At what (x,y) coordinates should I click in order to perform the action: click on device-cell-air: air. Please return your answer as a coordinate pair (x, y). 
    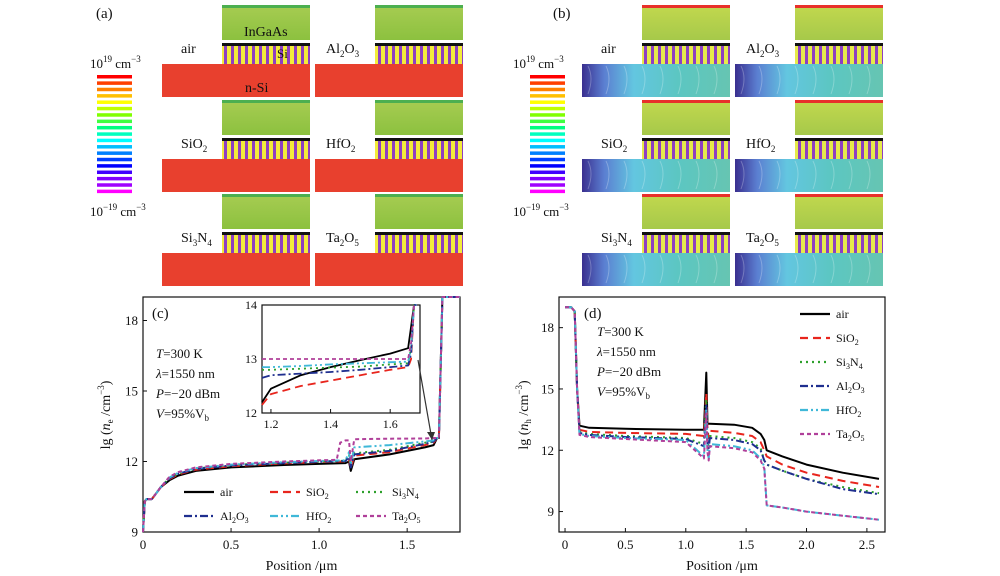
    Looking at the image, I should click on (236, 51).